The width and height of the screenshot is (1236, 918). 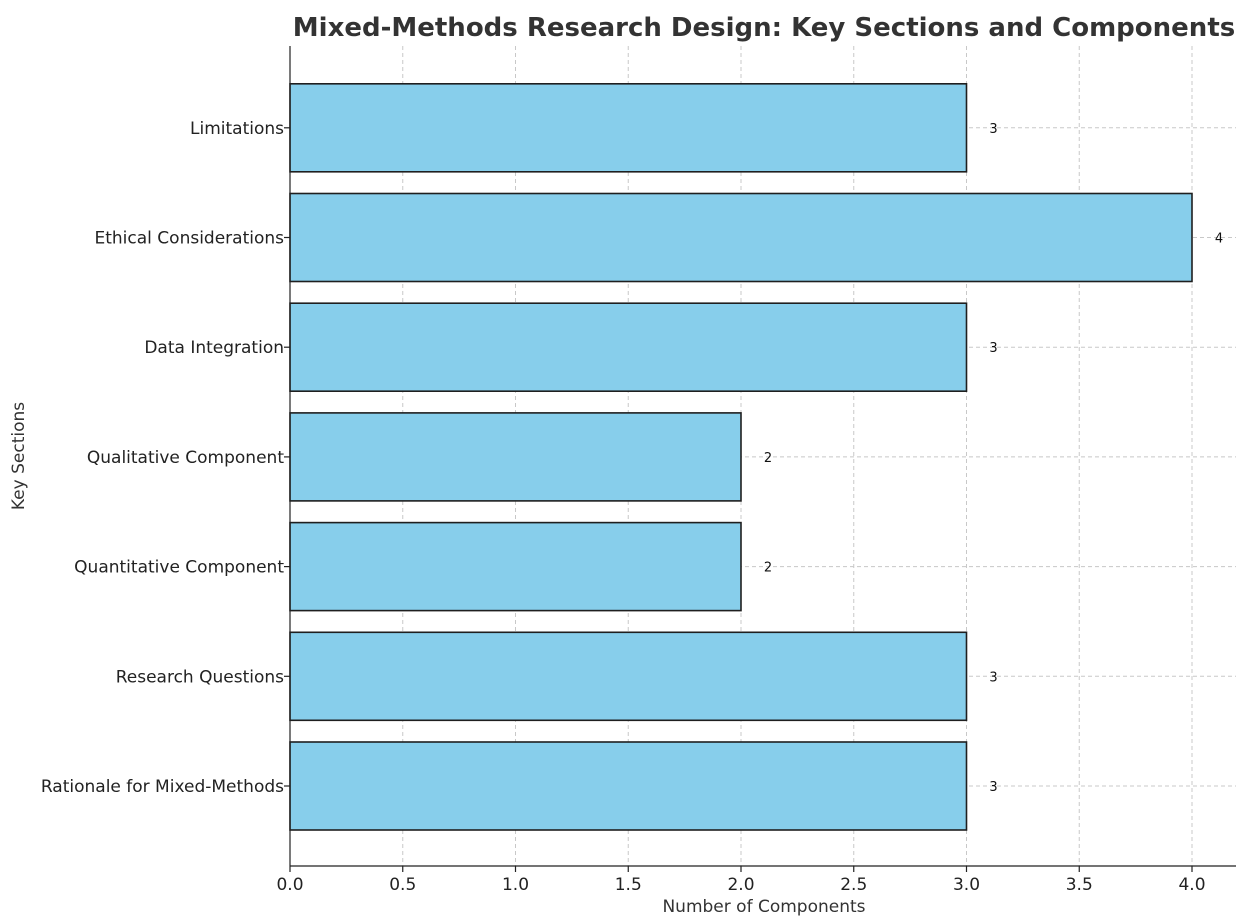 What do you see at coordinates (214, 348) in the screenshot?
I see `y-tick-label: Data Integration` at bounding box center [214, 348].